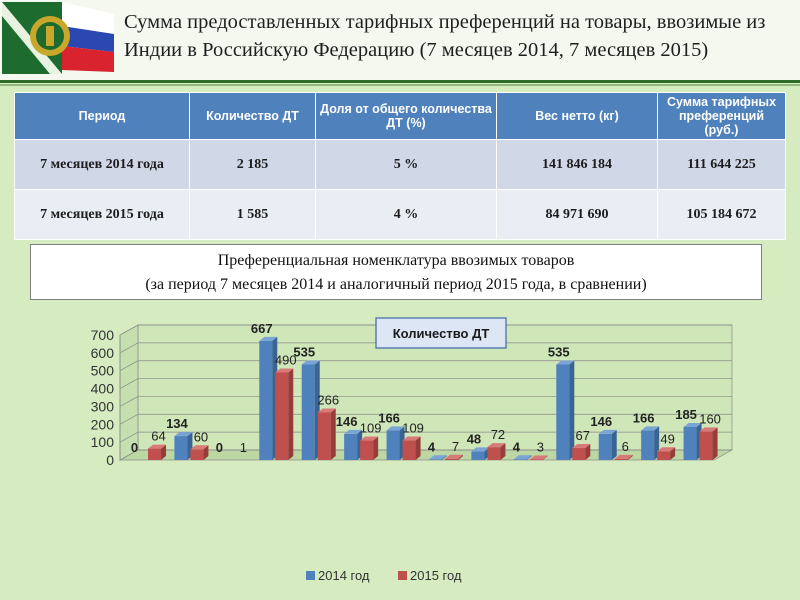 This screenshot has height=600, width=800. Describe the element at coordinates (344, 575) in the screenshot. I see `legend-label-2014: 2014 год` at that location.